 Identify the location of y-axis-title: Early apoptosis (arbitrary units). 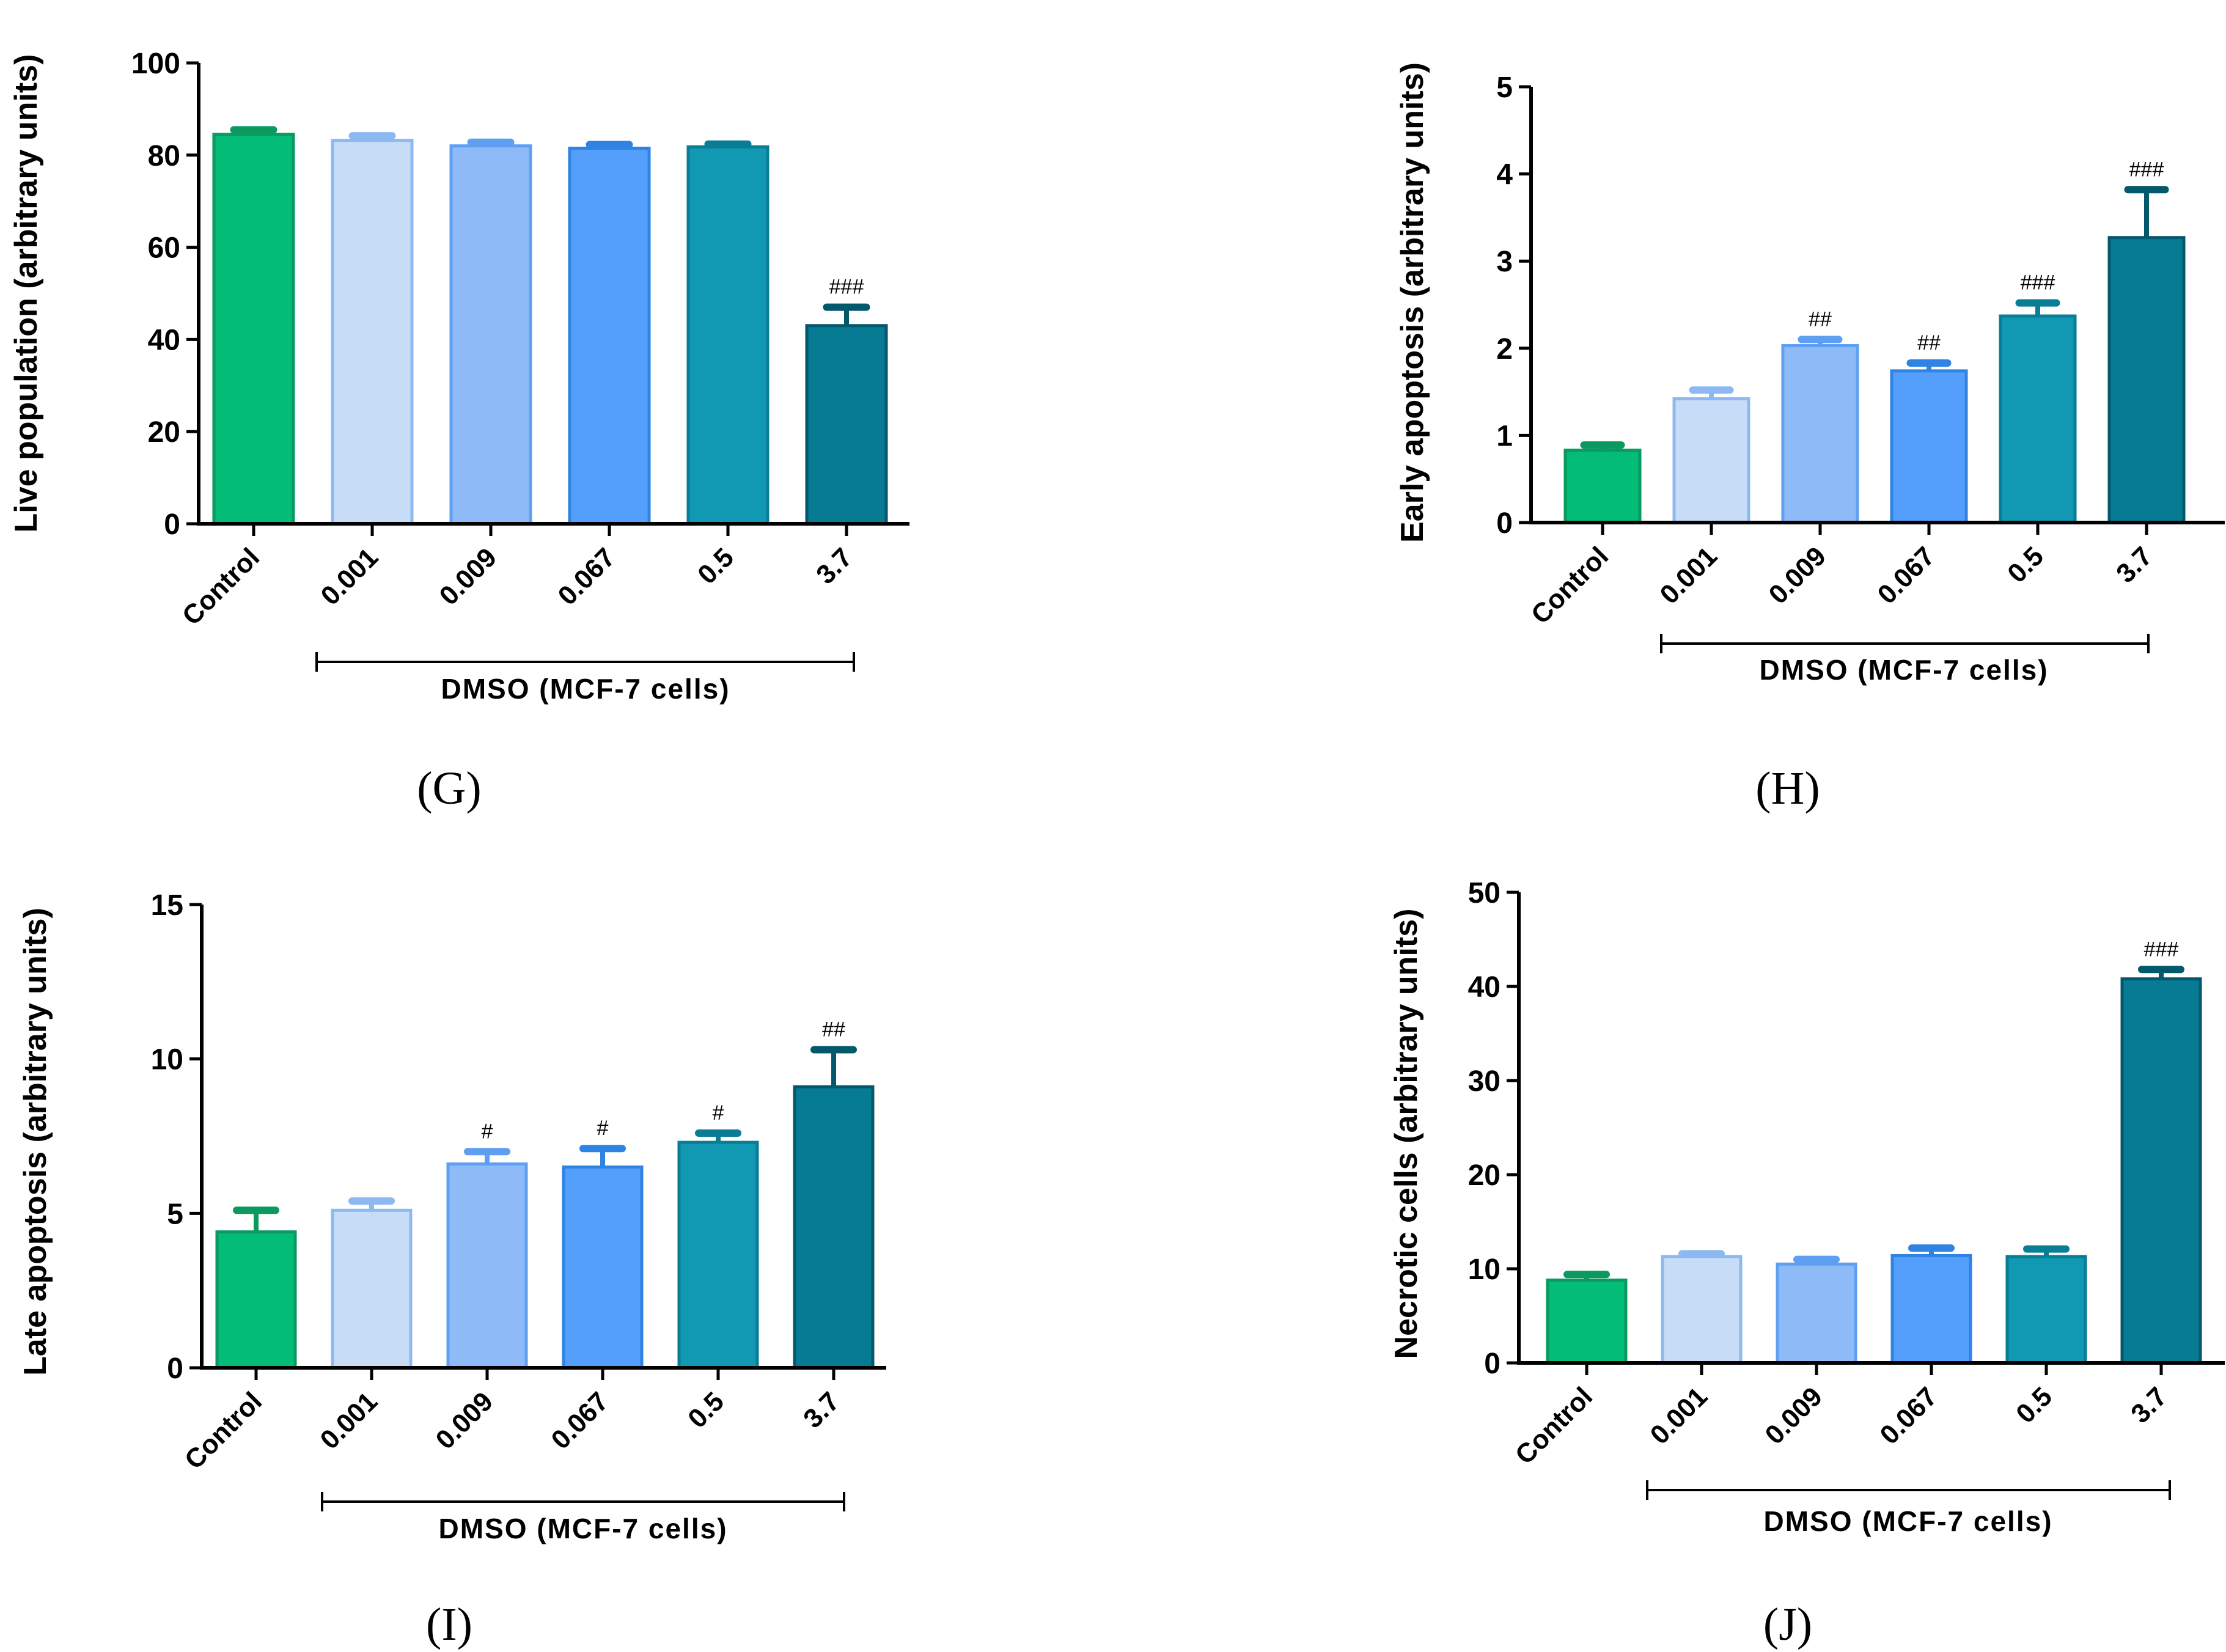
(1412, 302).